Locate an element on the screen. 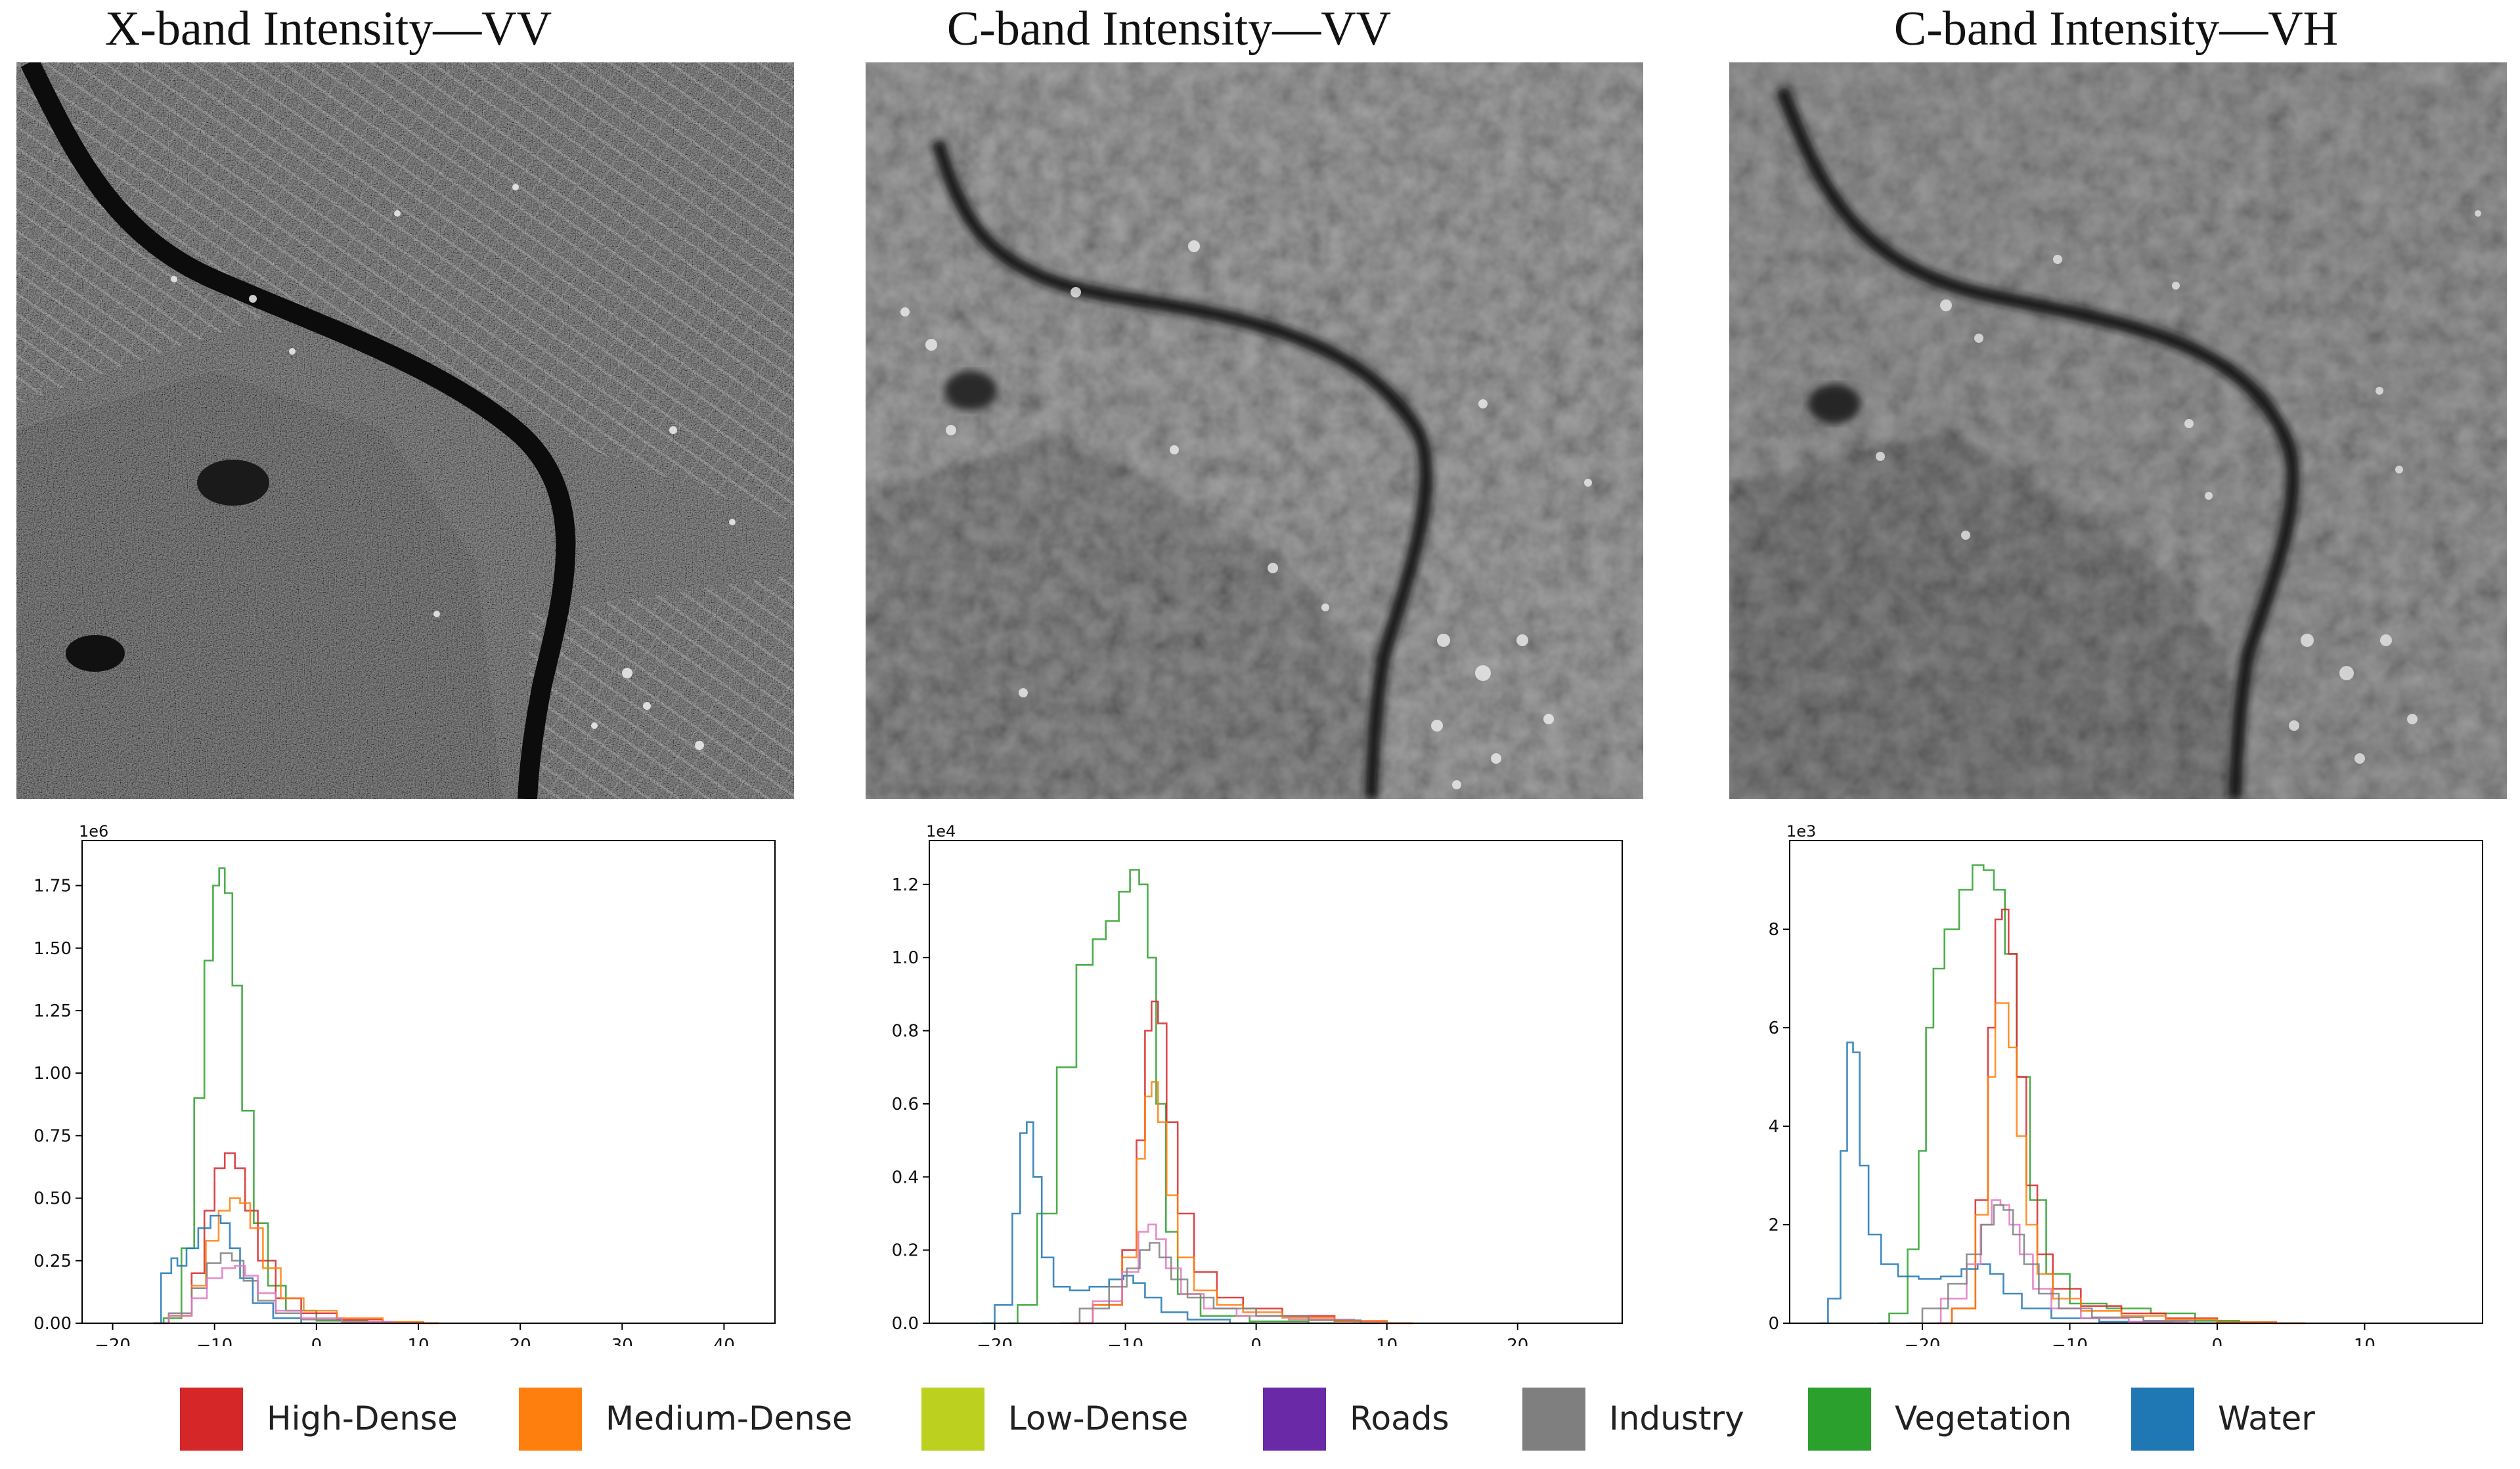 The width and height of the screenshot is (2520, 1469). legend-swatch-high-dense is located at coordinates (211, 1419).